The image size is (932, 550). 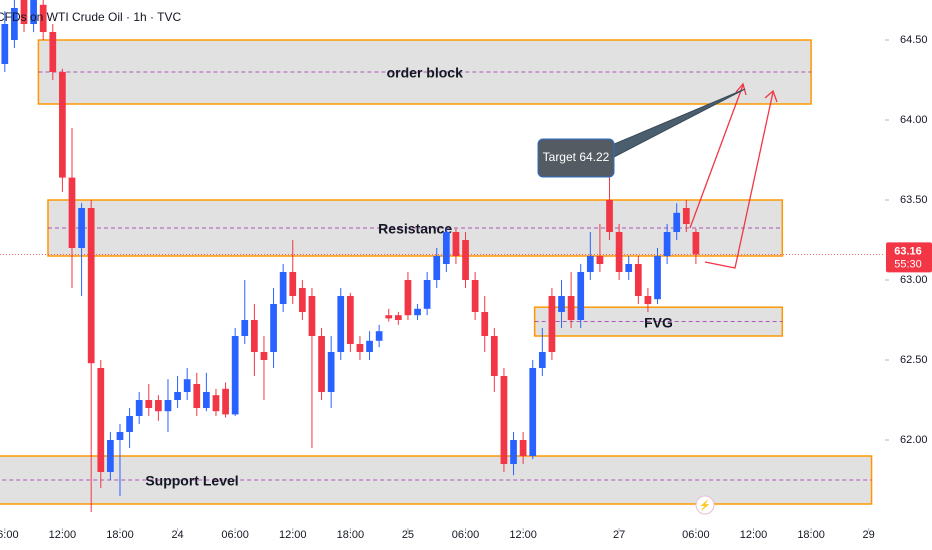 I want to click on x-tick-label: 24, so click(x=177, y=535).